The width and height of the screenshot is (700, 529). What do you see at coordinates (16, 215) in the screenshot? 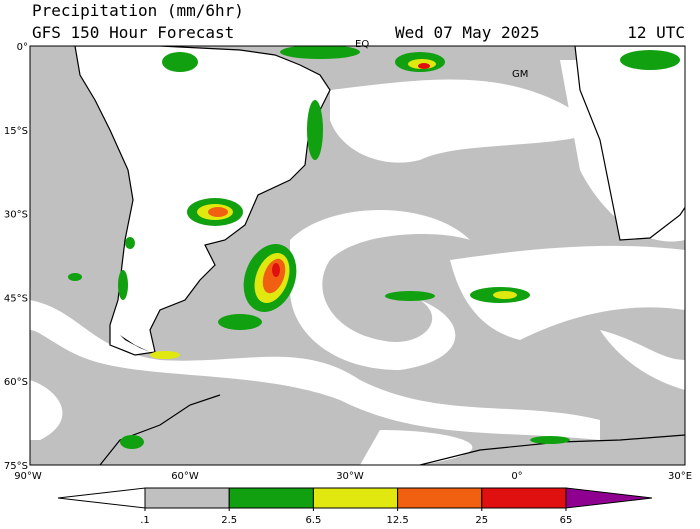
I see `lat-label: 30°S` at bounding box center [16, 215].